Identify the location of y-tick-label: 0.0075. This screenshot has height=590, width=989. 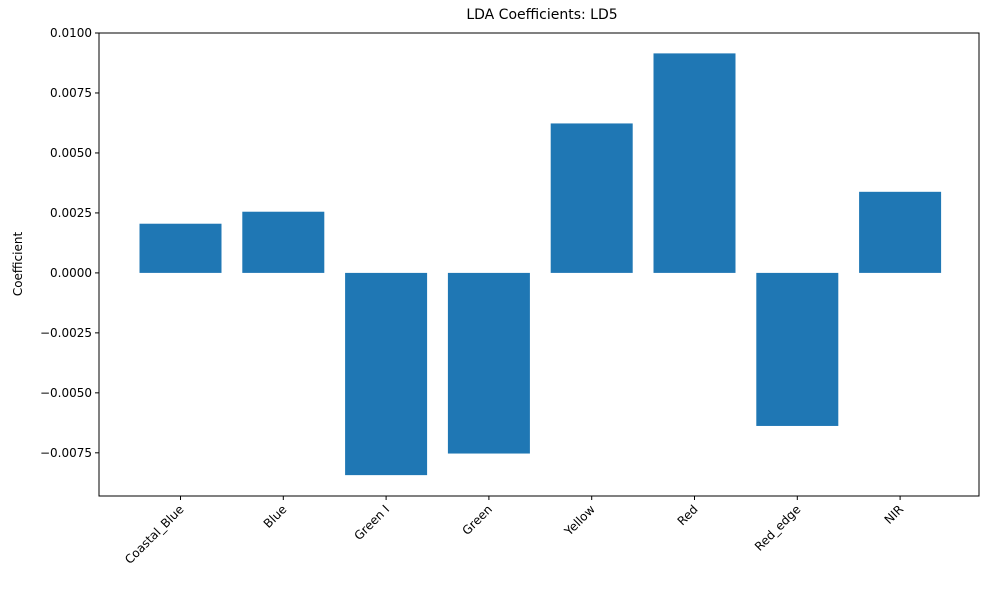
(71, 93).